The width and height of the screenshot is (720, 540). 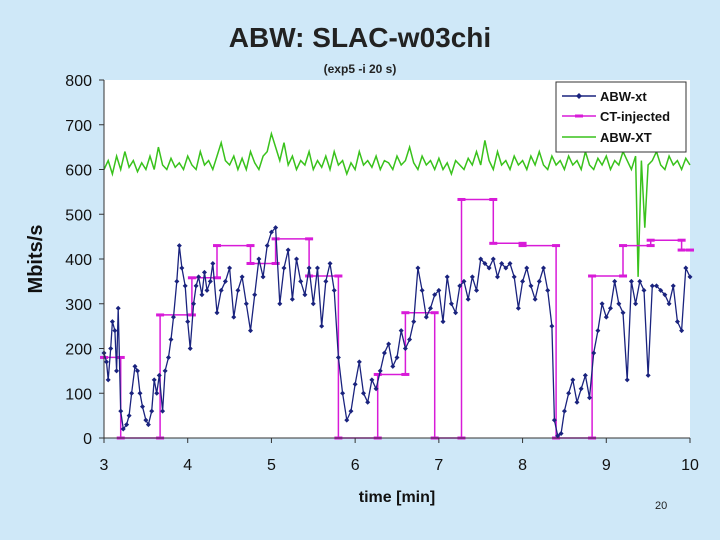 I want to click on page-number: 20, so click(x=661, y=506).